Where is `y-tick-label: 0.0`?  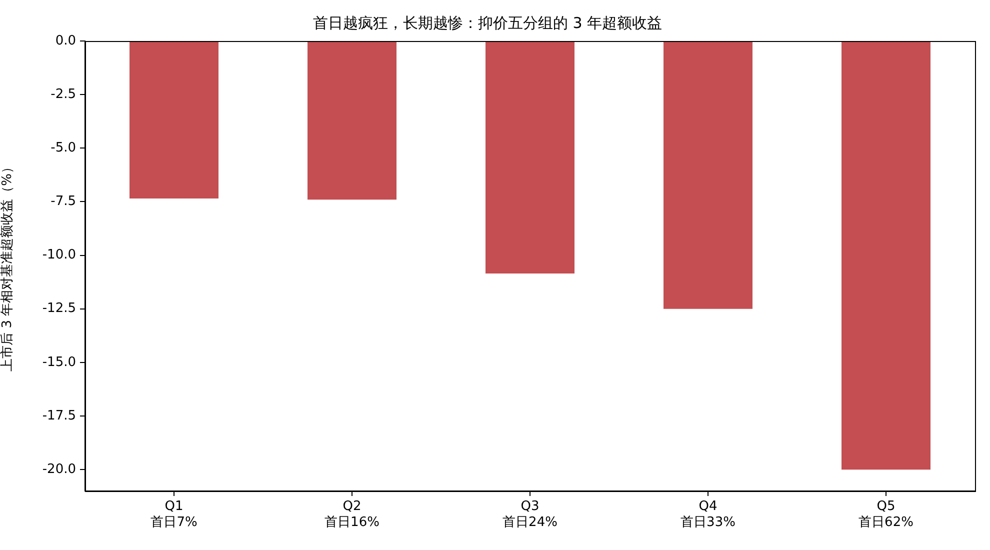 y-tick-label: 0.0 is located at coordinates (65, 40).